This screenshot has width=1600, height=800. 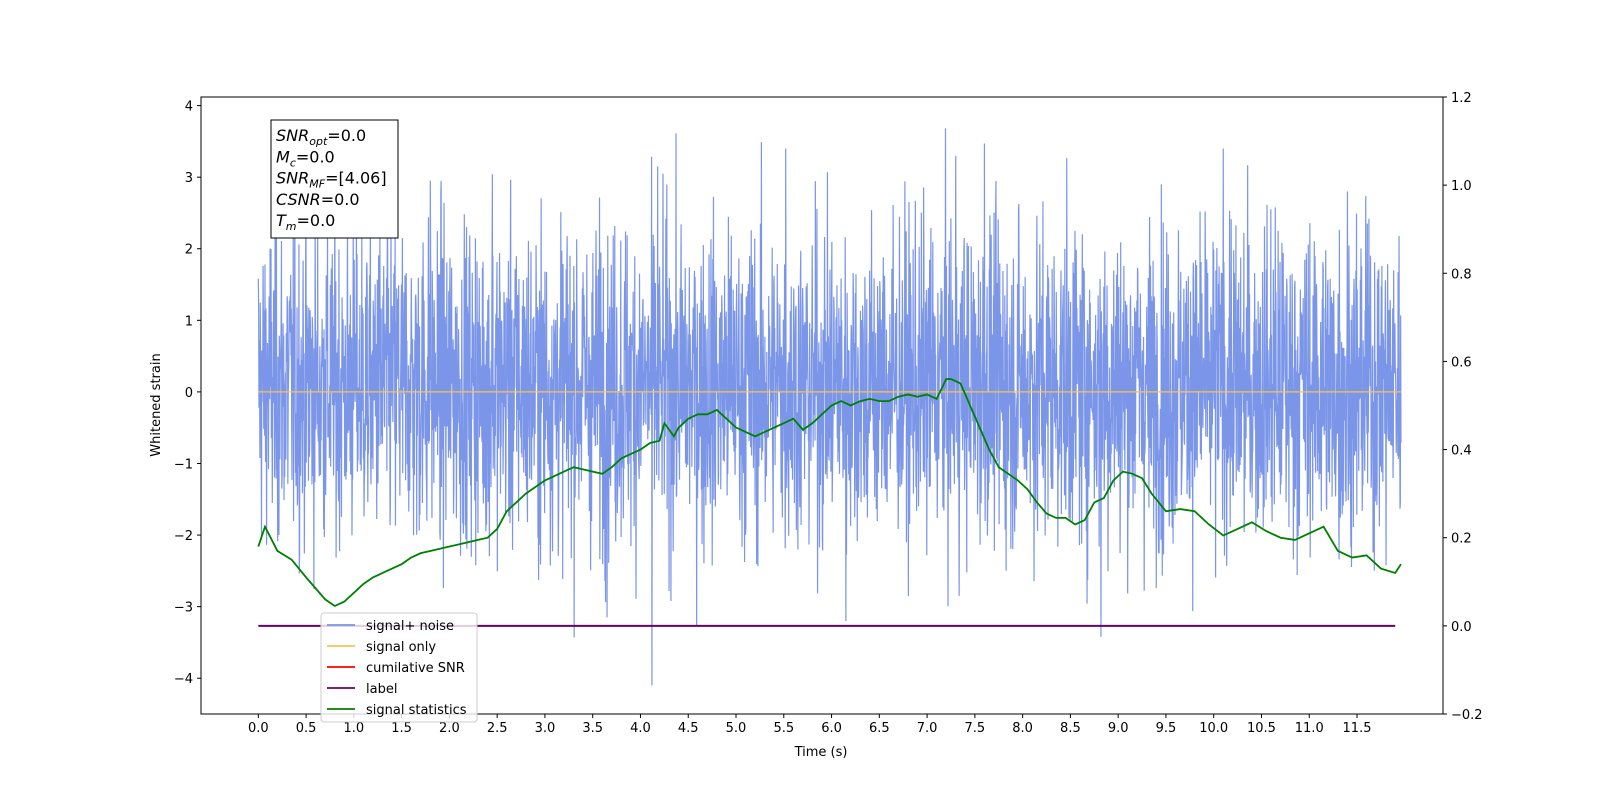 What do you see at coordinates (410, 626) in the screenshot?
I see `legend-label: signal+ noise` at bounding box center [410, 626].